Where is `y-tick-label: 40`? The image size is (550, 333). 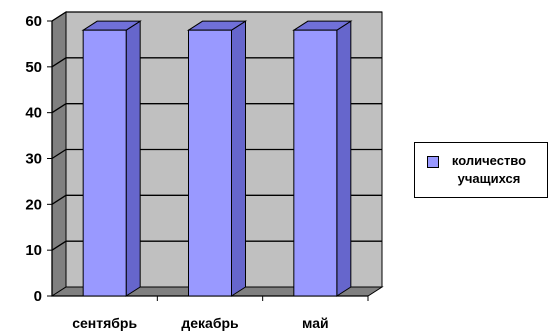 y-tick-label: 40 is located at coordinates (33, 113).